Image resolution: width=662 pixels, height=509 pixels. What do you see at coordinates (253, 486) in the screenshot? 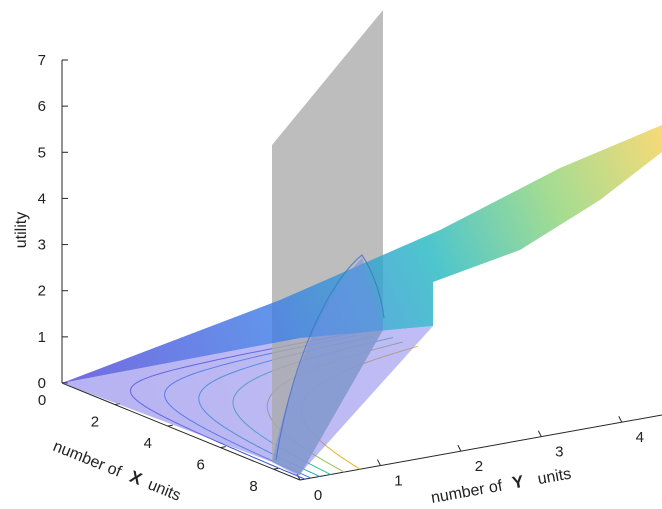
I see `x-tick-label: 8` at bounding box center [253, 486].